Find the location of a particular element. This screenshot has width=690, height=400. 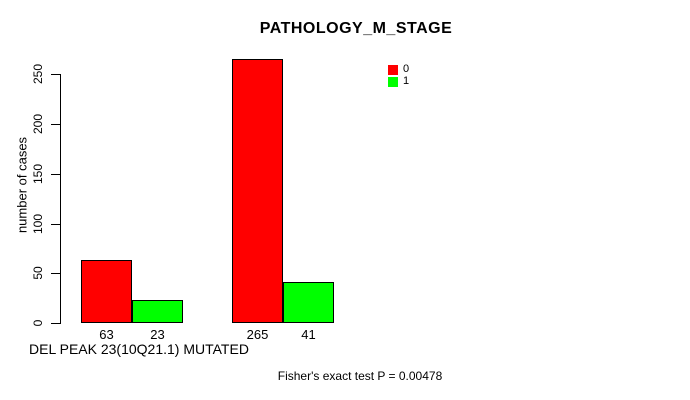

chart-title: PATHOLOGY_M_STAGE is located at coordinates (356, 28).